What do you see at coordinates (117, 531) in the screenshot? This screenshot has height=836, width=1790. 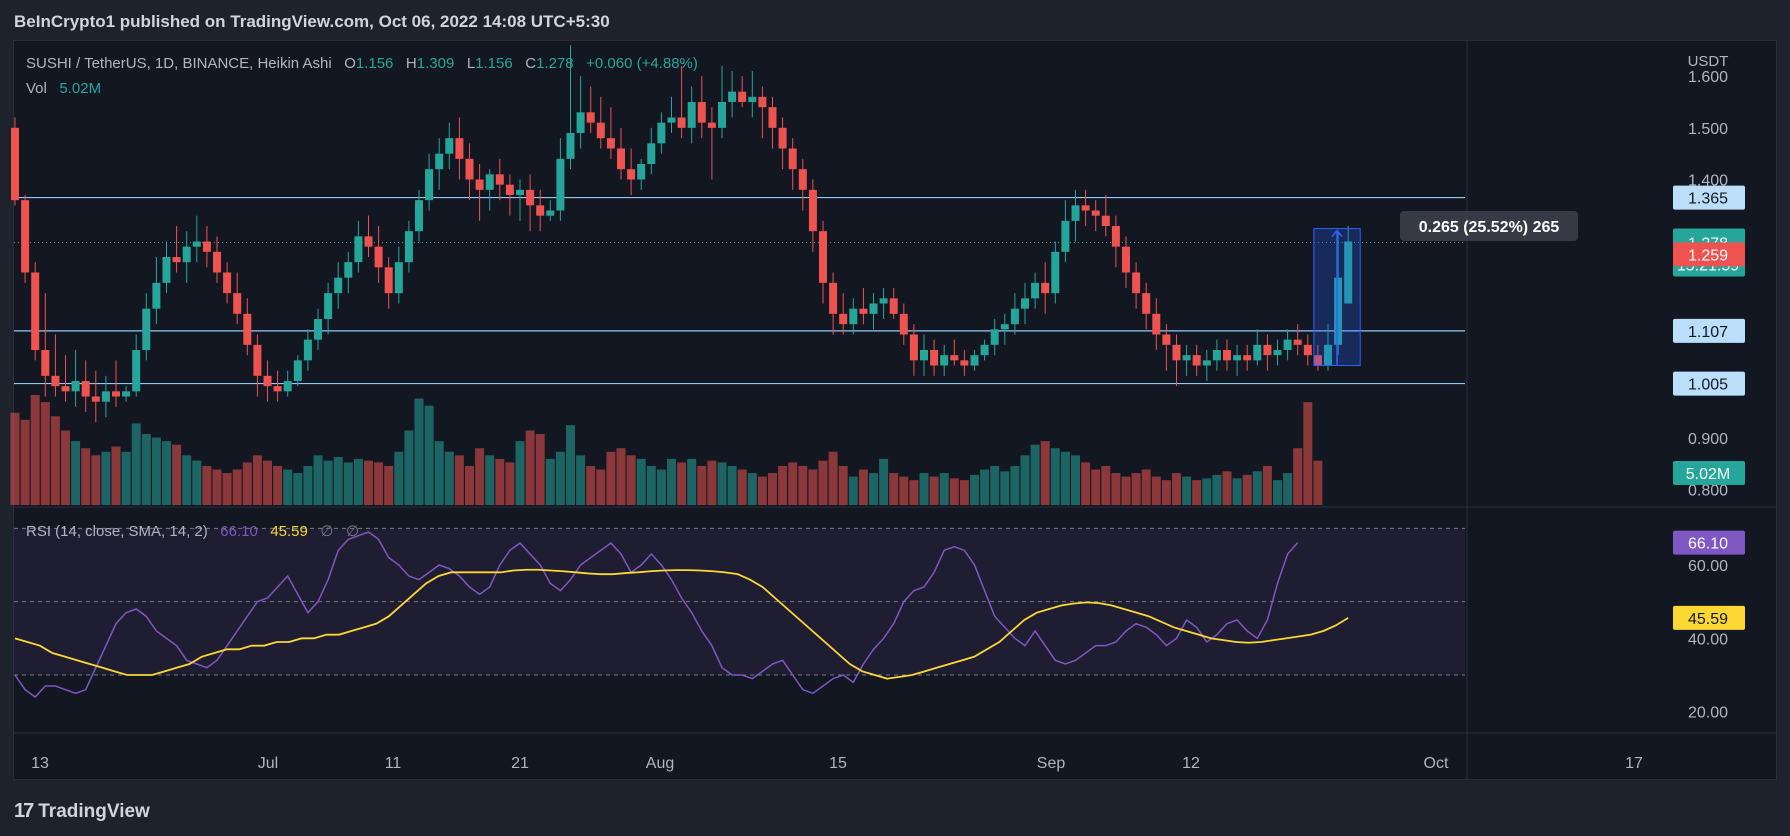 I see `rsi-label: RSI (14, close, SMA, 14, 2)` at bounding box center [117, 531].